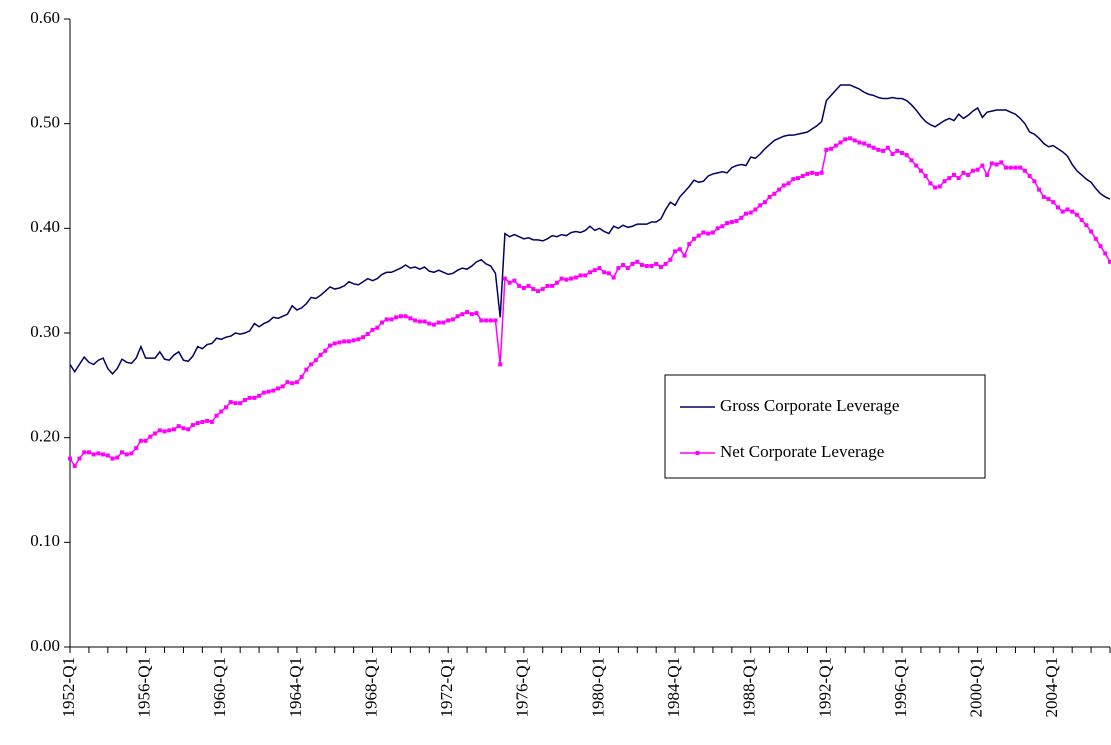 The width and height of the screenshot is (1111, 745). I want to click on legend-marker, so click(697, 453).